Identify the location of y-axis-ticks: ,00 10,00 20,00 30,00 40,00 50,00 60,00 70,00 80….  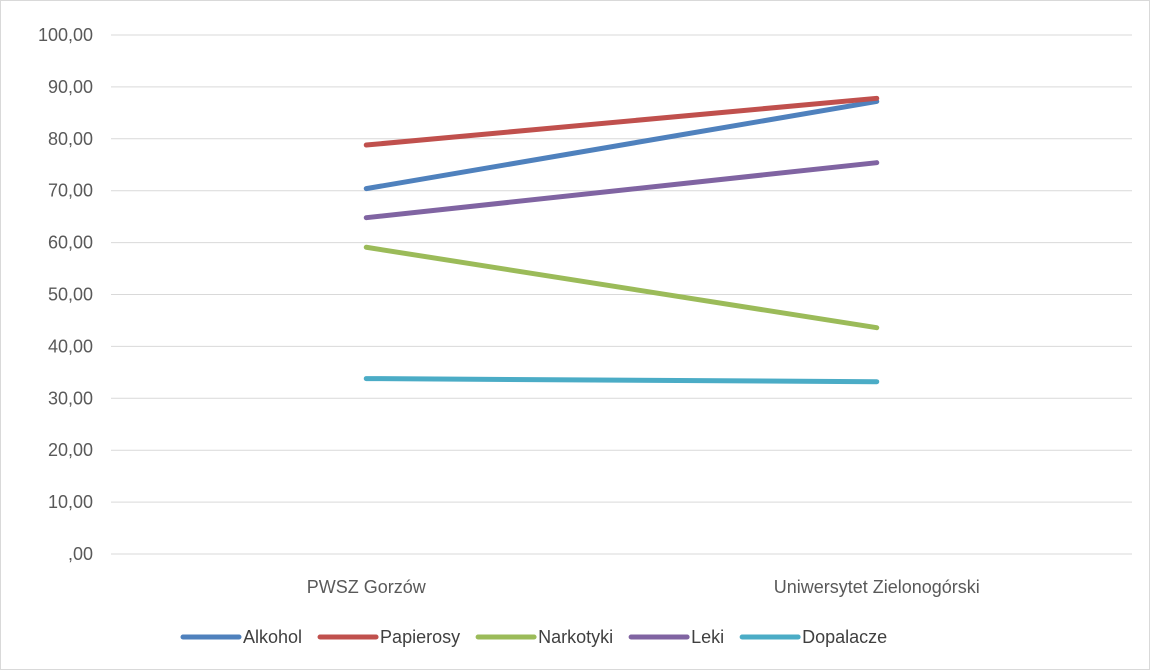
(65, 294).